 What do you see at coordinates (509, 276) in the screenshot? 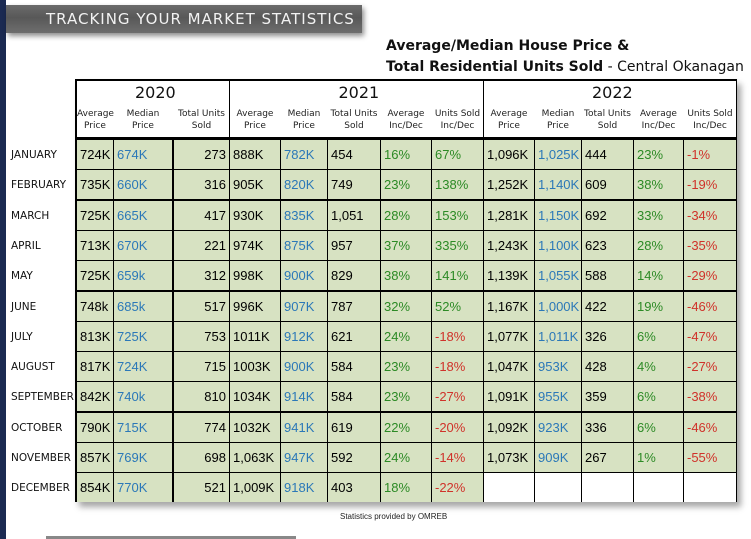
I see `table-cell: 1,139K` at bounding box center [509, 276].